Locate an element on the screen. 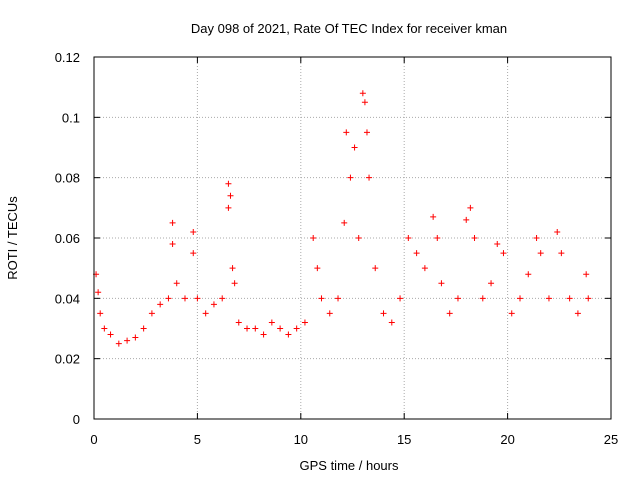  x-axis-label: GPS time / hours is located at coordinates (349, 465).